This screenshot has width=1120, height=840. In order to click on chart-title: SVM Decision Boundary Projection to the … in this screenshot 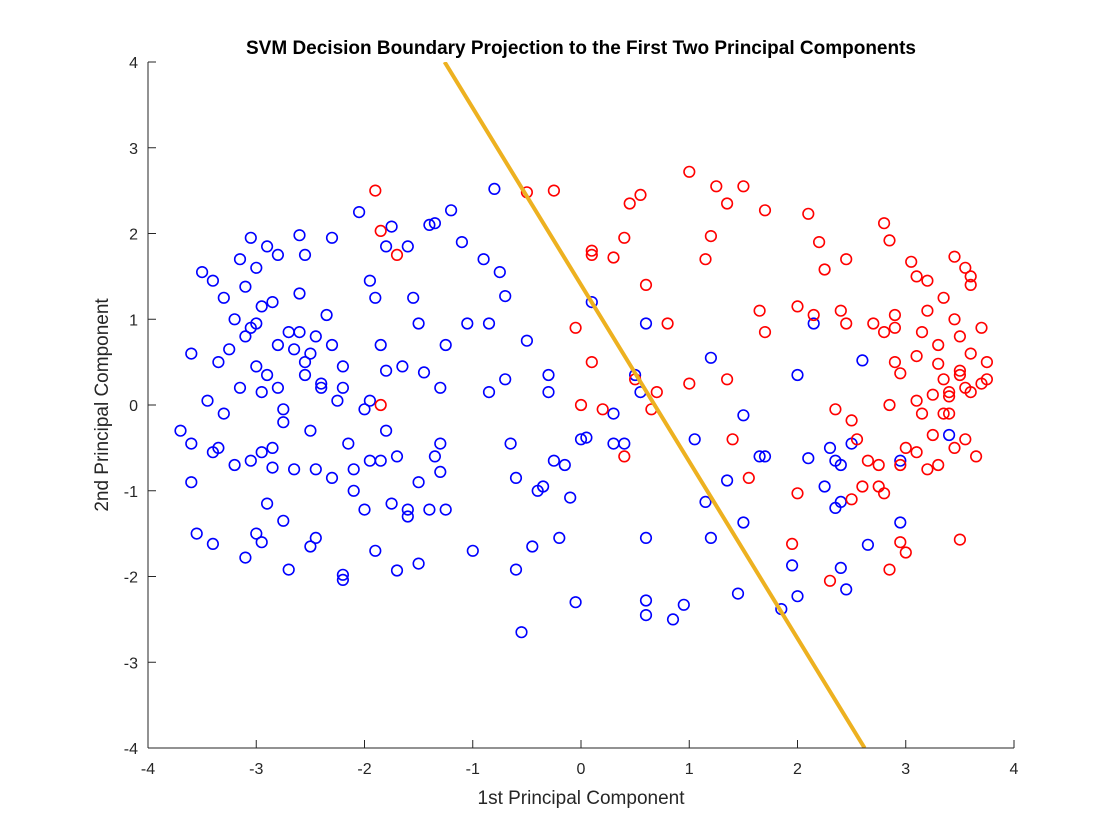, I will do `click(581, 48)`.